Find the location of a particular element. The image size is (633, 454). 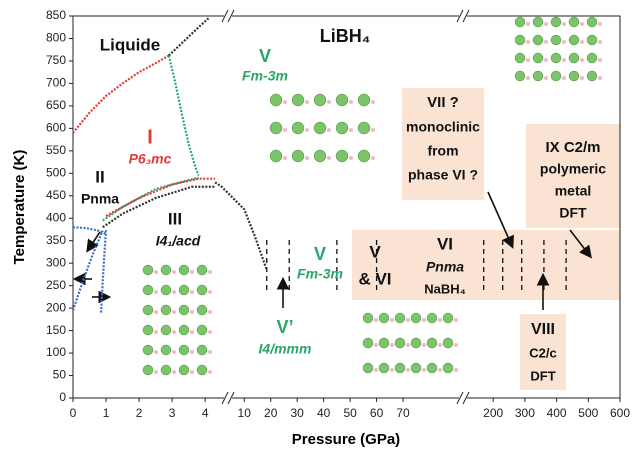

x-tick-label: 30 is located at coordinates (297, 413).